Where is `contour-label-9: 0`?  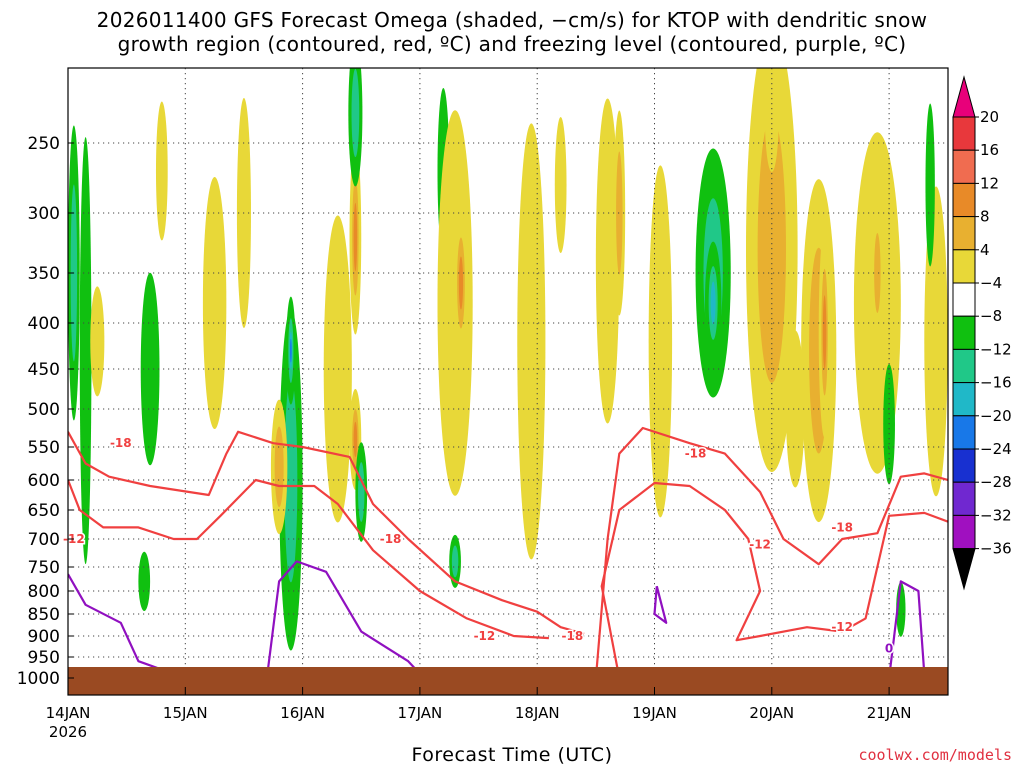
contour-label-9: 0 is located at coordinates (889, 649).